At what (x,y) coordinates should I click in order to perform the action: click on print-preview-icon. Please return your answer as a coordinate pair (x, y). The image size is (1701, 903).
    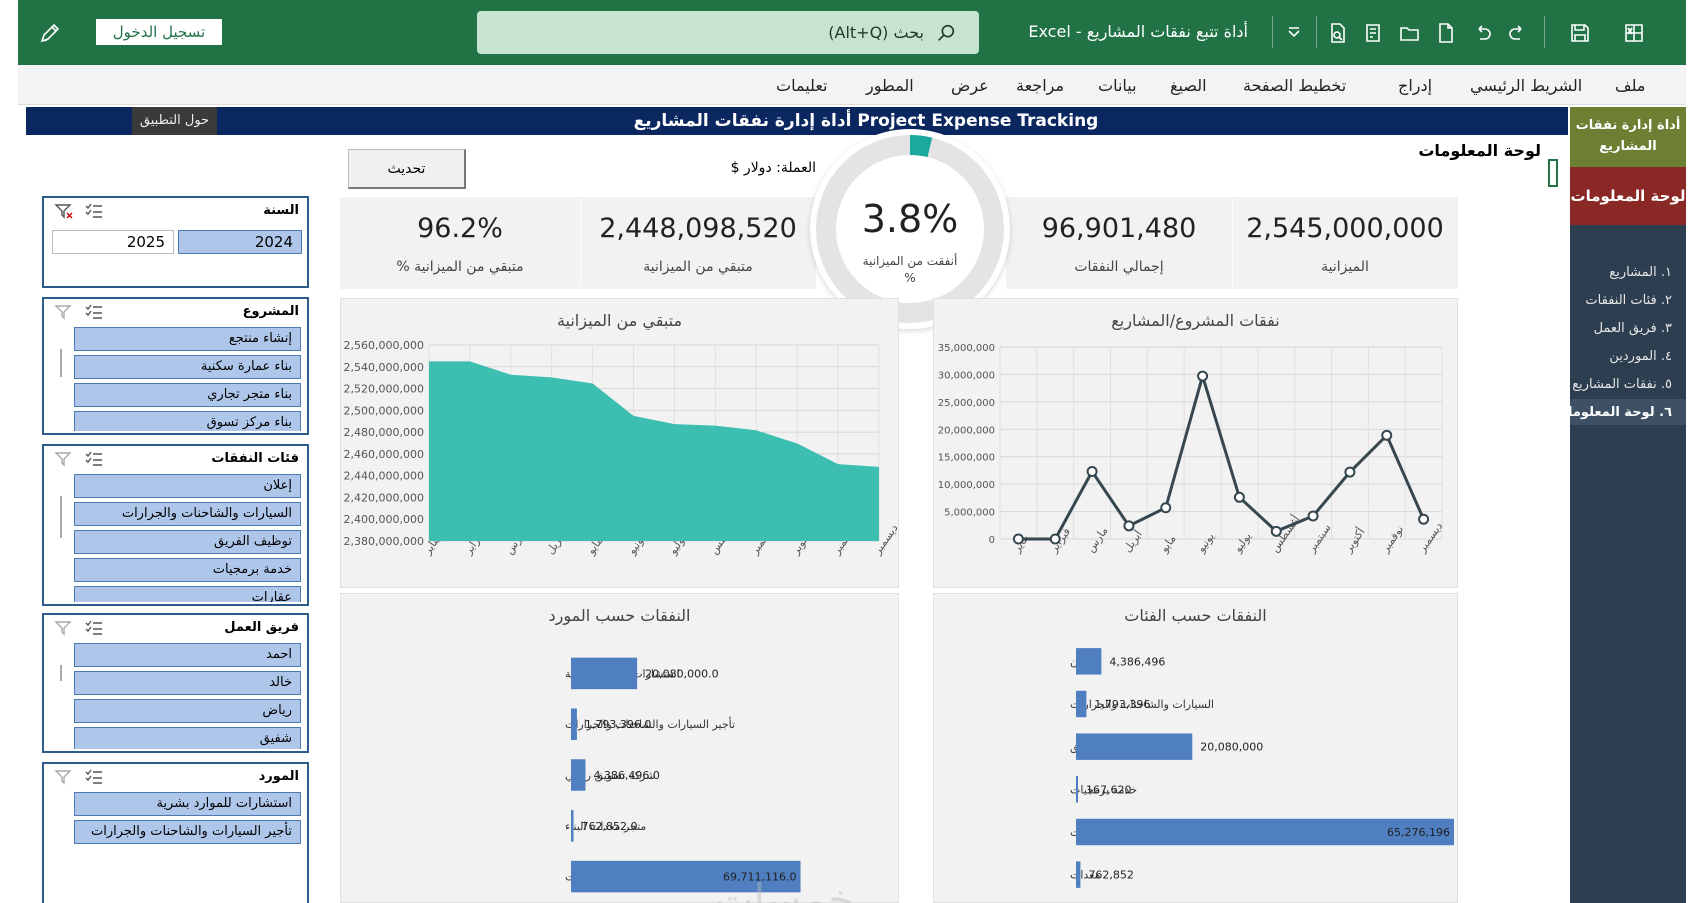
    Looking at the image, I should click on (1338, 33).